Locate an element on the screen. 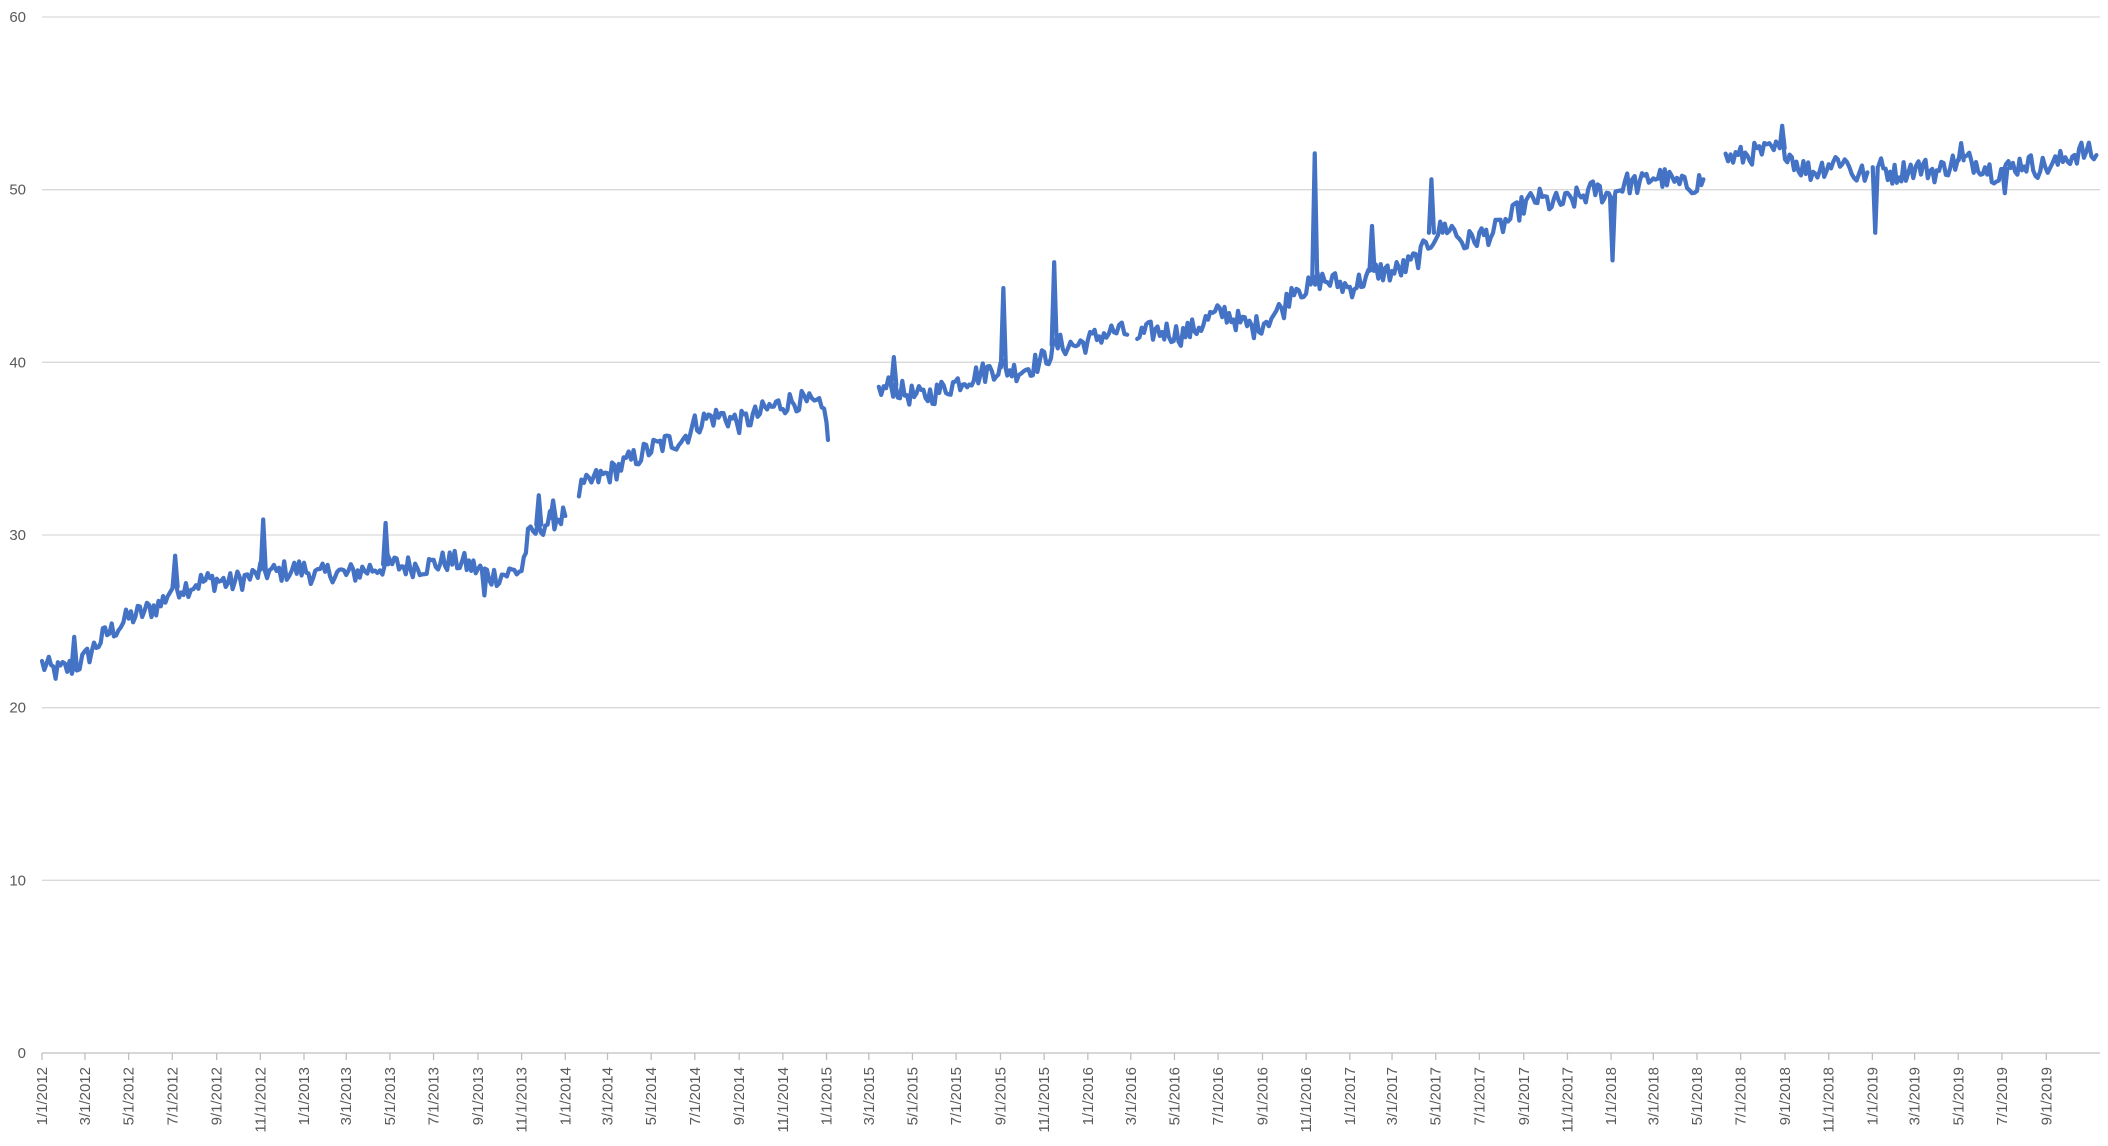 This screenshot has width=2108, height=1146. x-tick-label: 7/1/2019 is located at coordinates (2002, 1096).